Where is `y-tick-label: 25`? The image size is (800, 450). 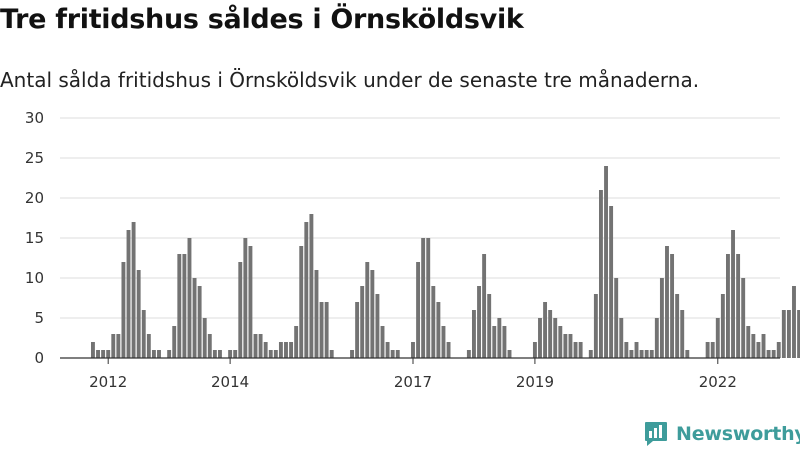 y-tick-label: 25 is located at coordinates (34, 158).